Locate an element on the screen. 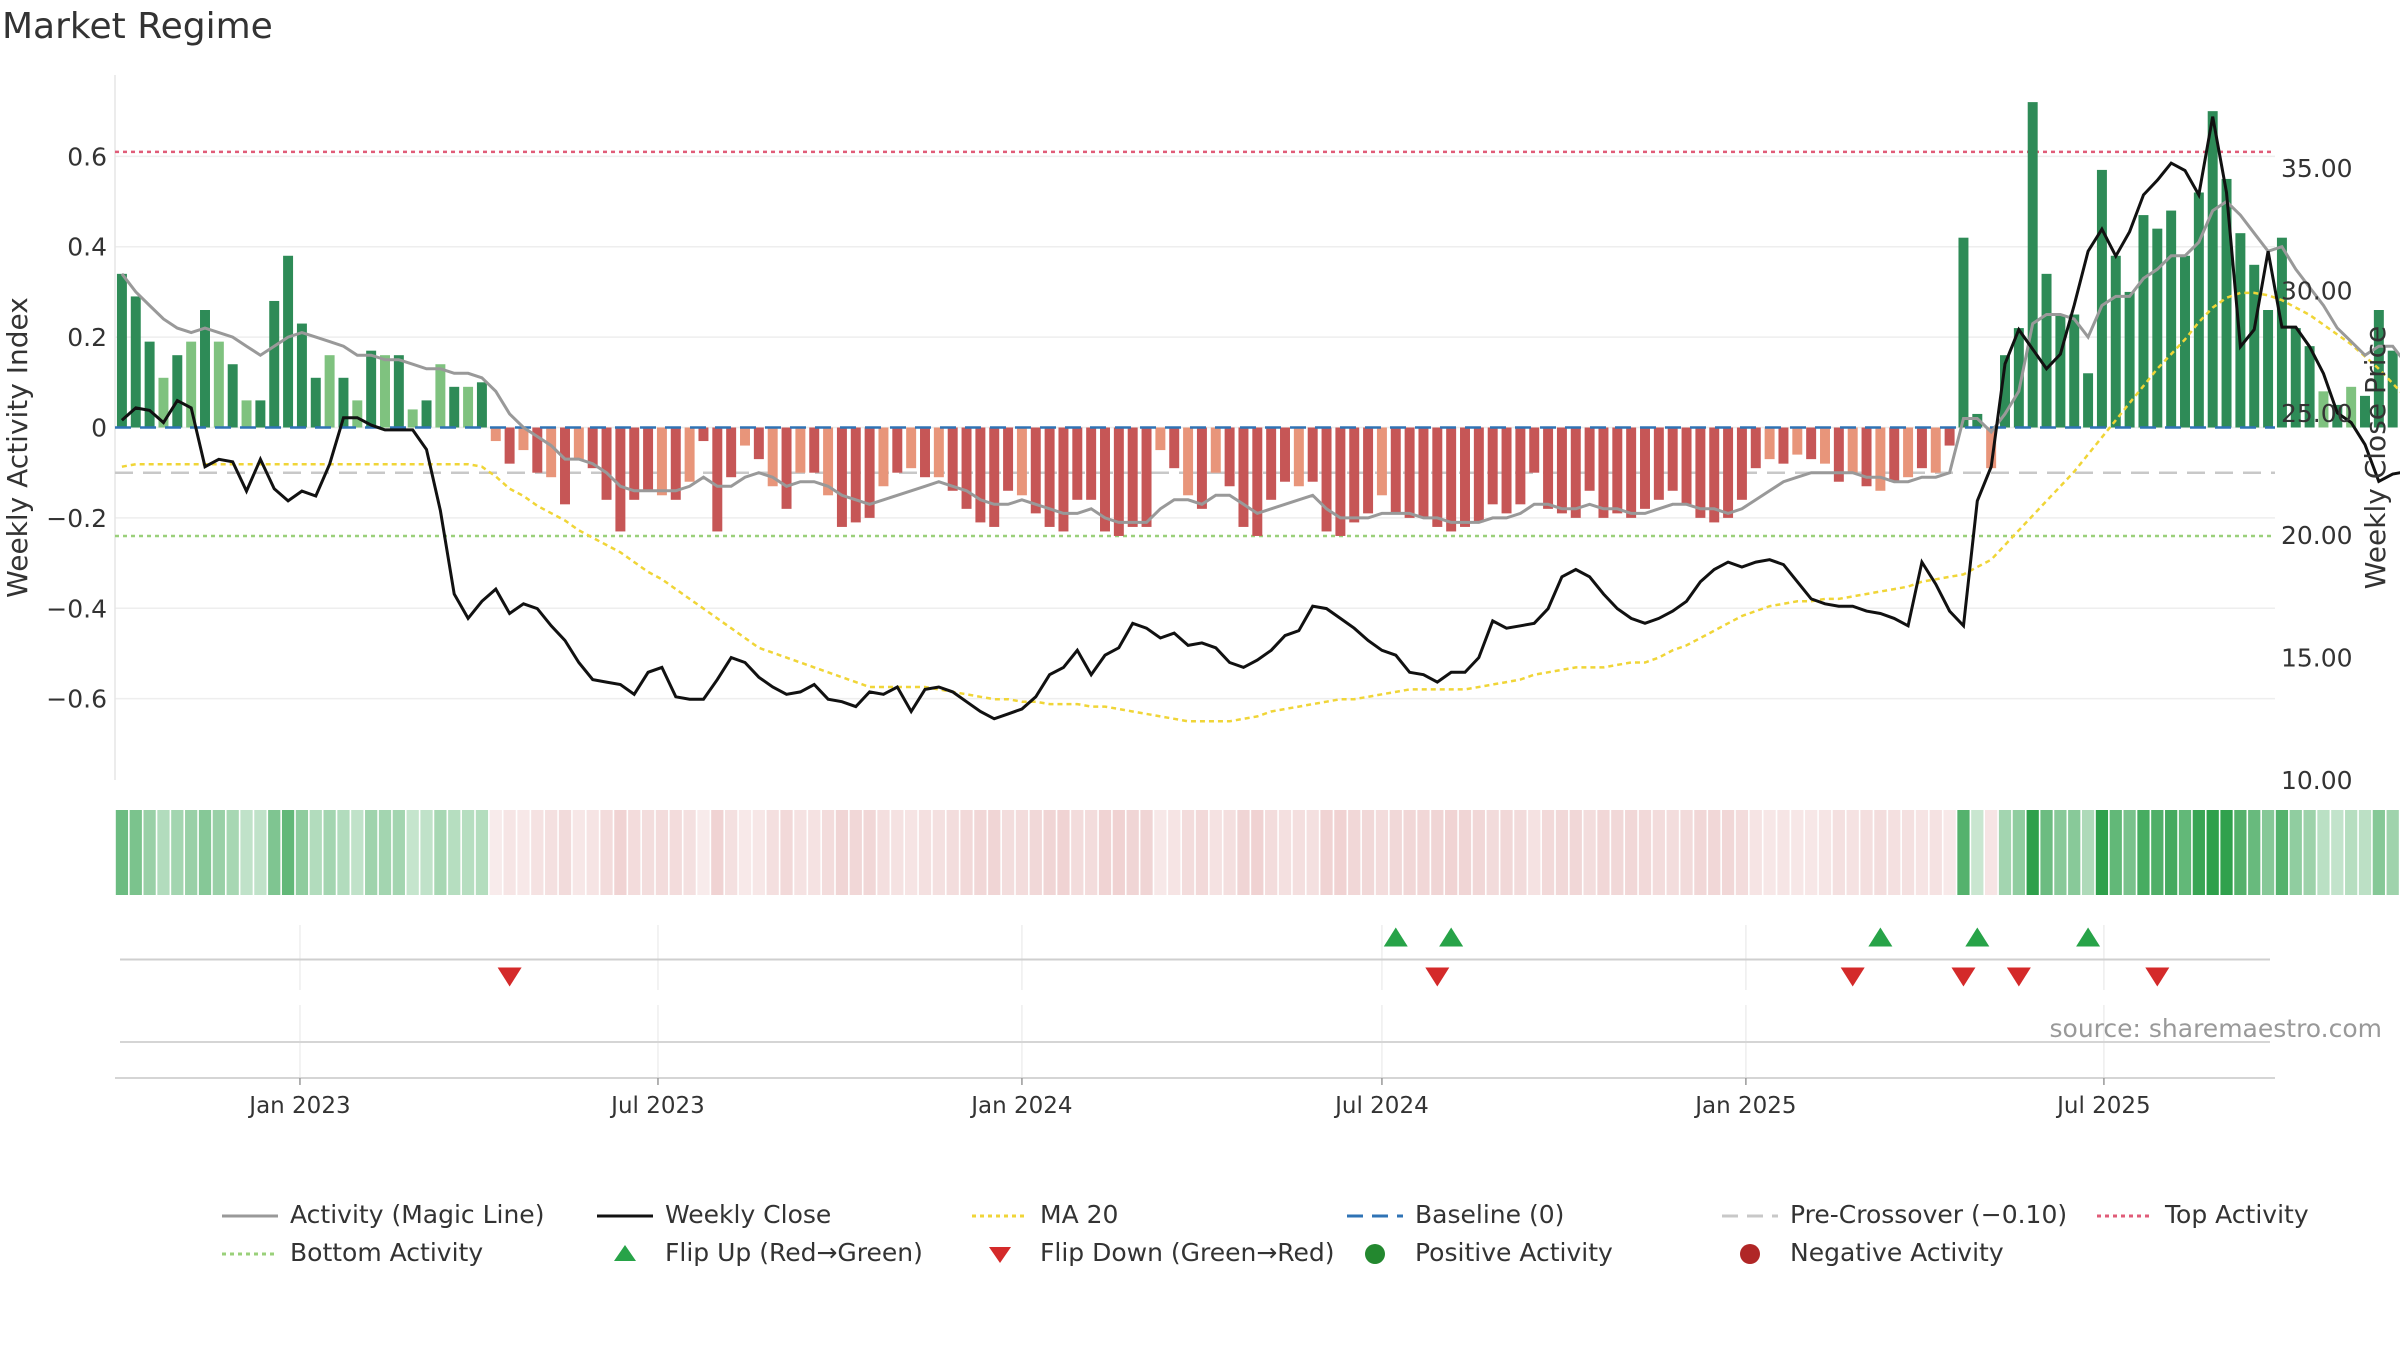 Image resolution: width=2400 pixels, height=1354 pixels. x-tick-label: Jan 2023 is located at coordinates (298, 1106).